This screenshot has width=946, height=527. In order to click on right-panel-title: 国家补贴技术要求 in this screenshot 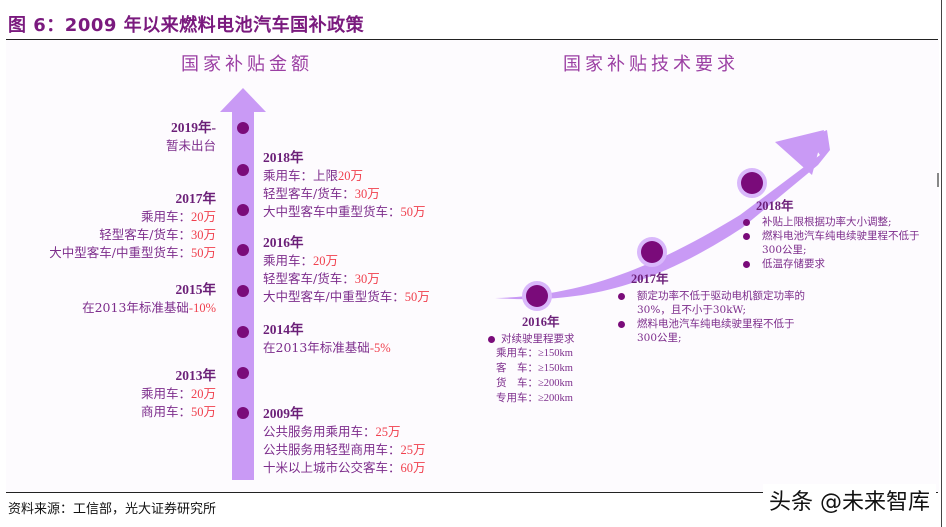, I will do `click(651, 64)`.